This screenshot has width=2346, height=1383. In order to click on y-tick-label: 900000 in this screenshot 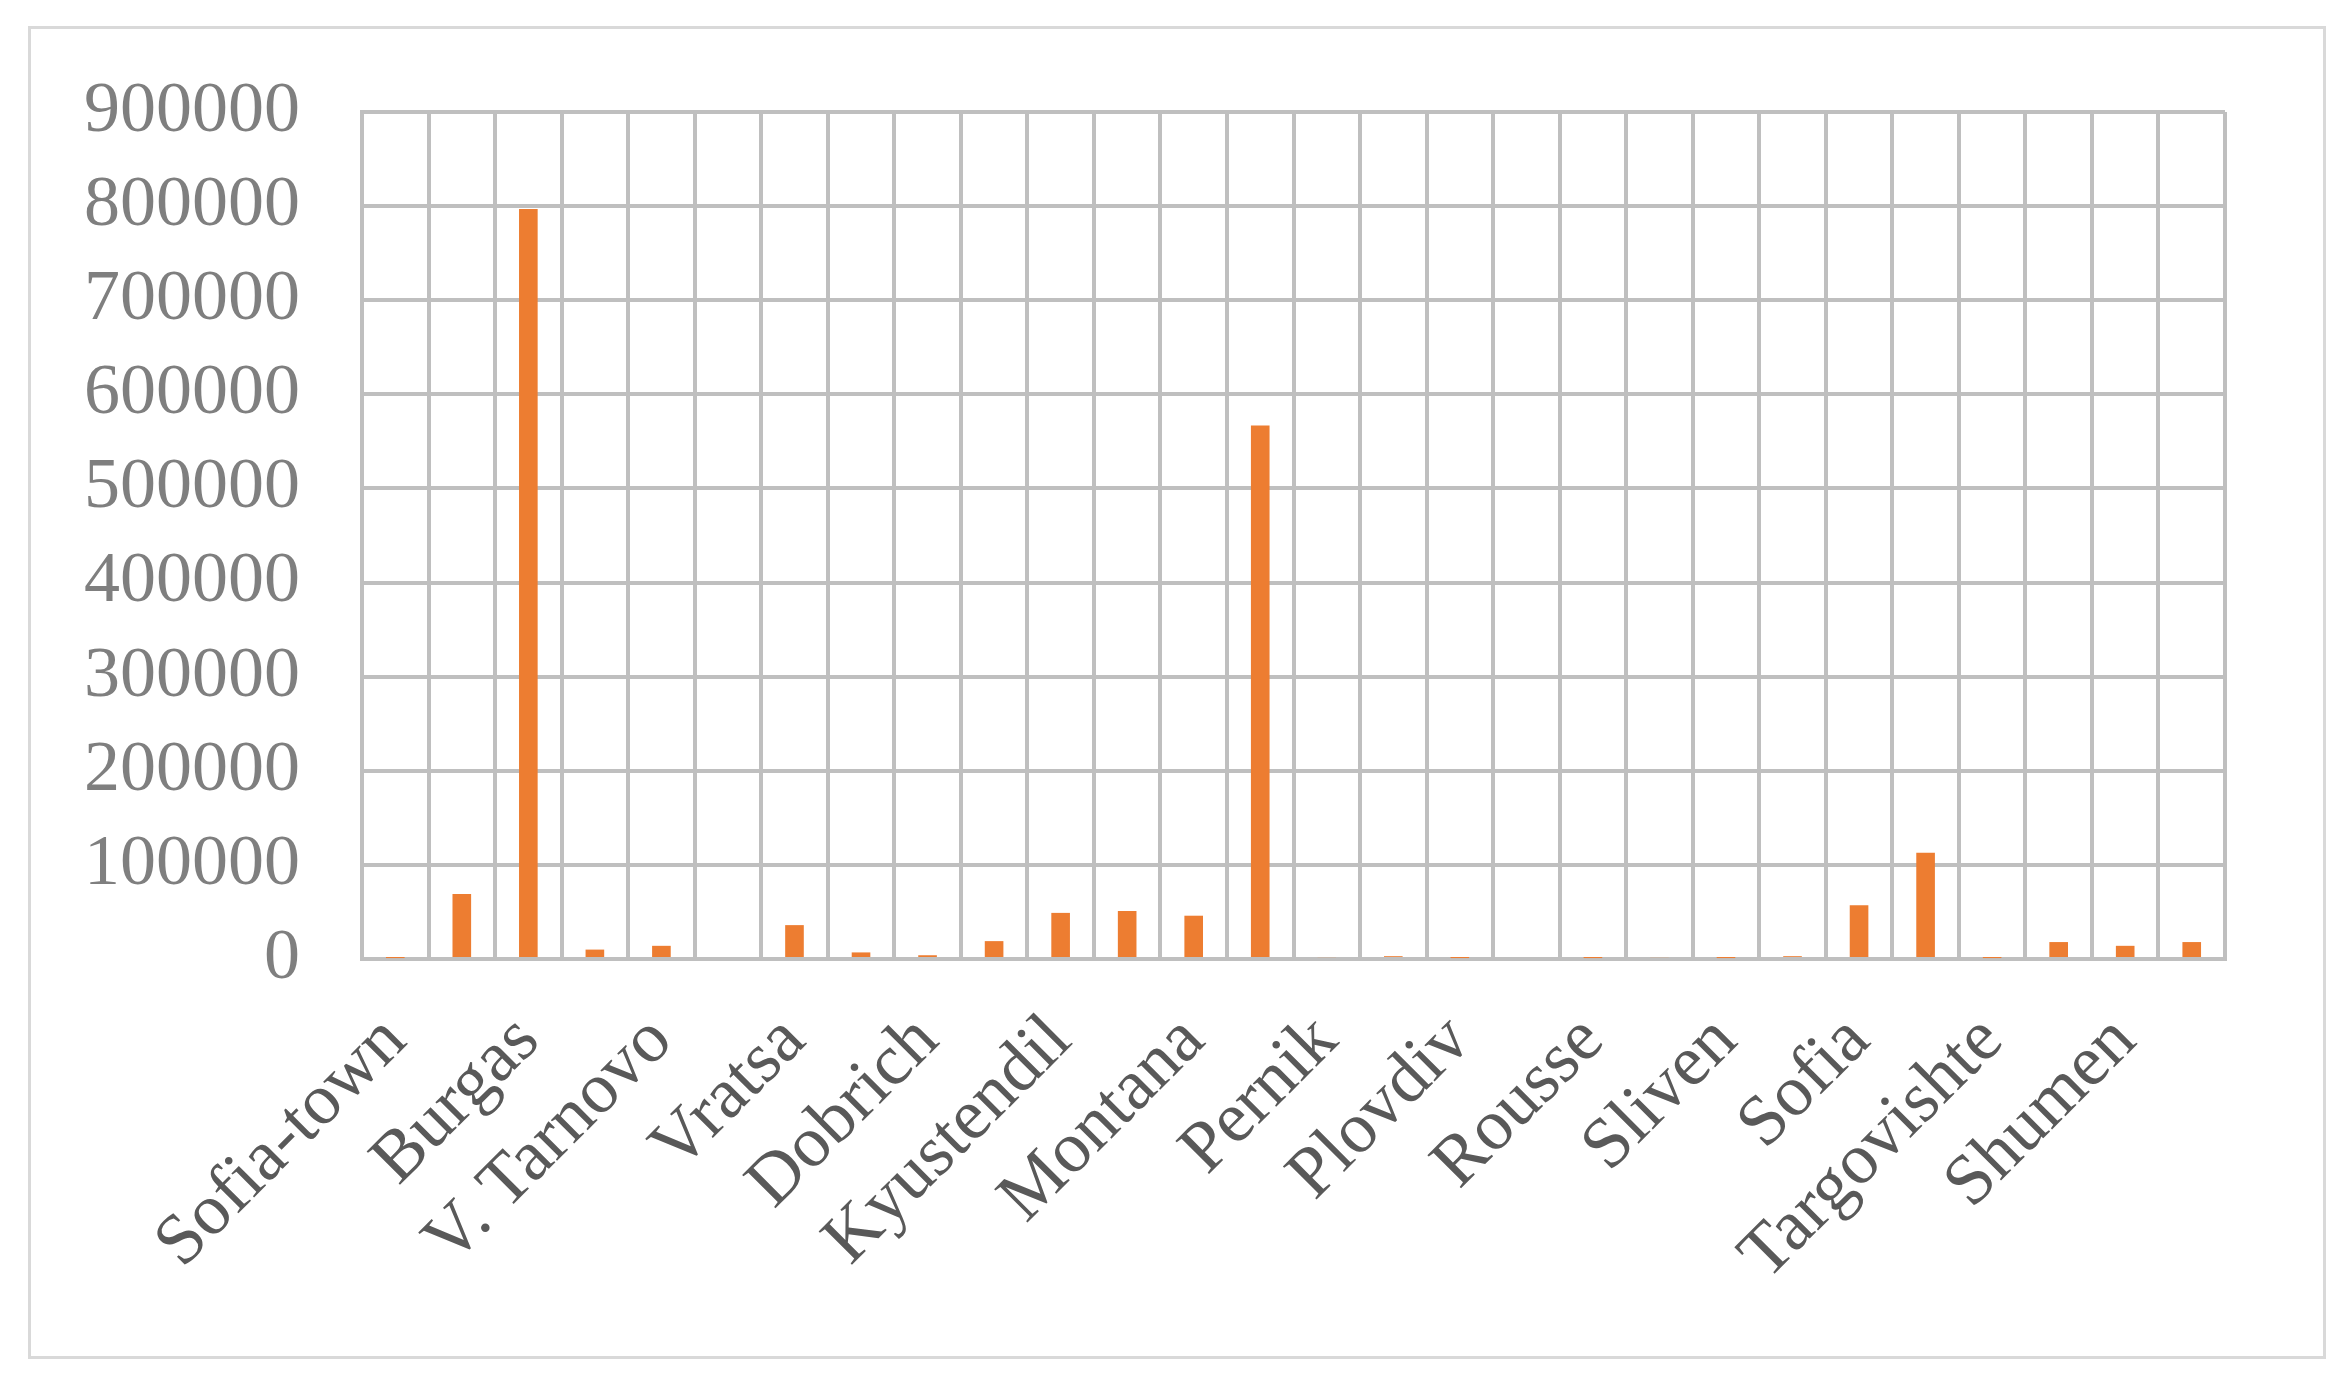, I will do `click(192, 106)`.